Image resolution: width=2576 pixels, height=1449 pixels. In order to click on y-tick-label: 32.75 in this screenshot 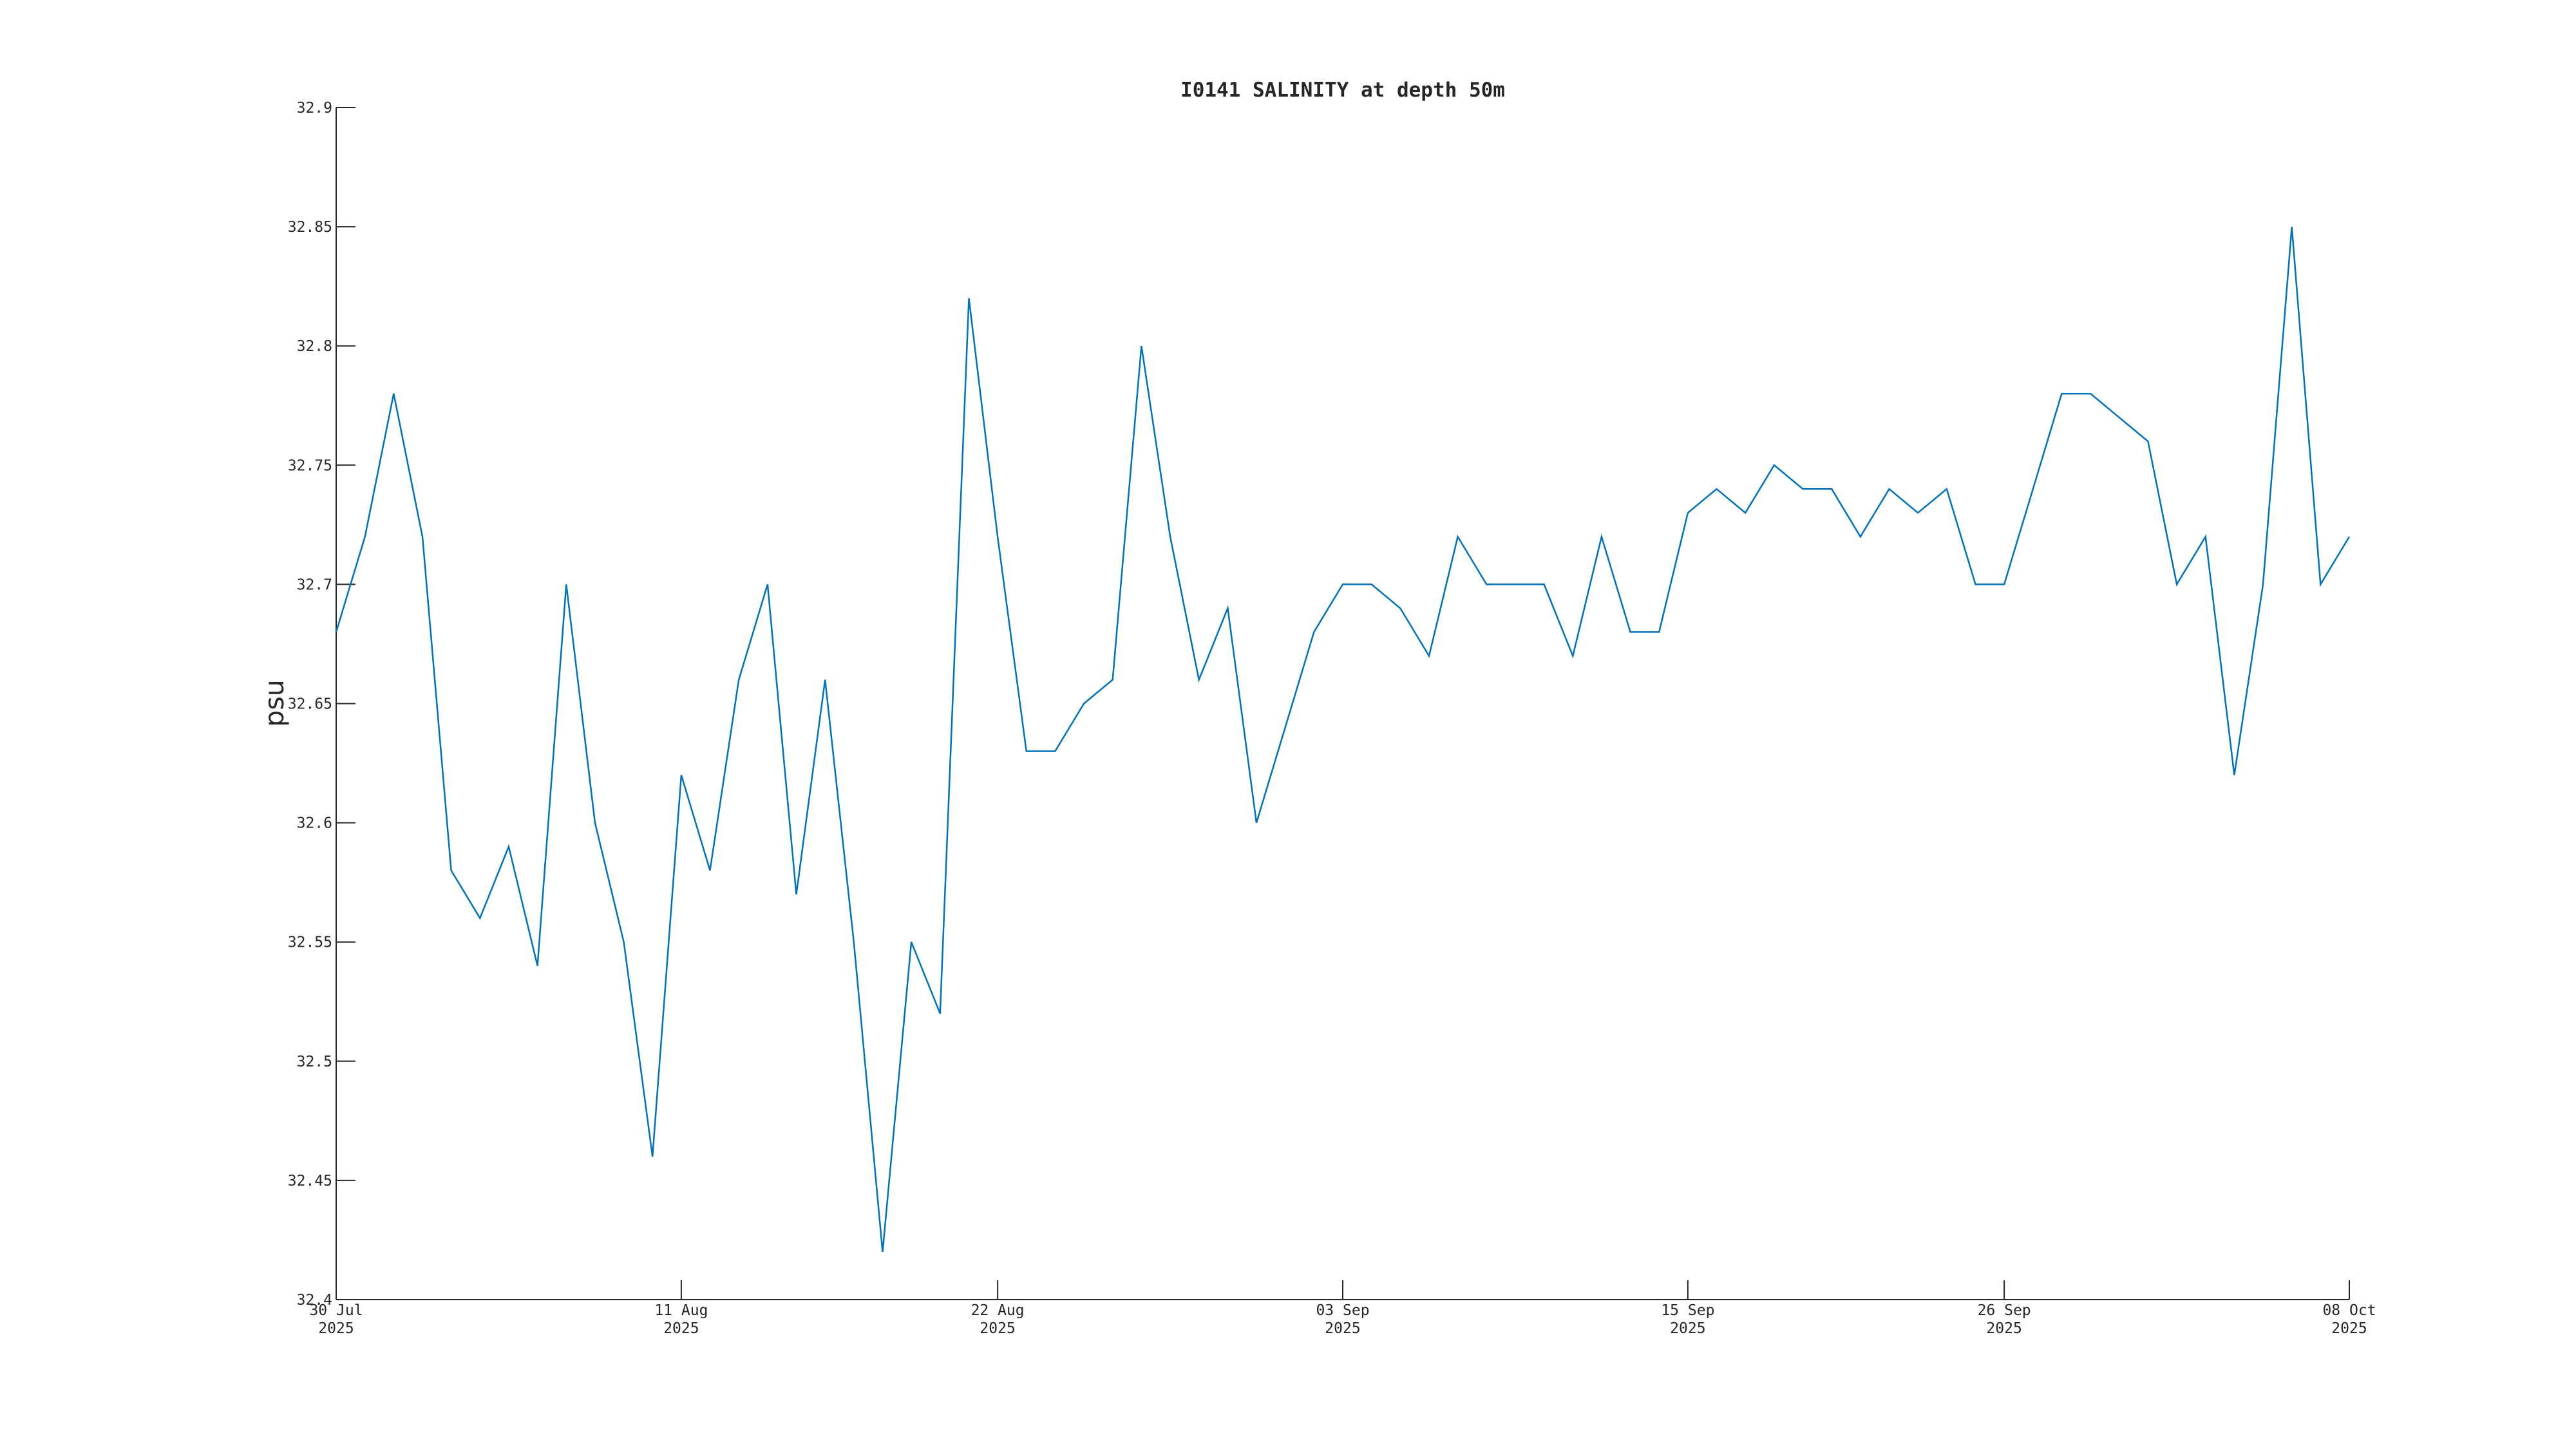, I will do `click(310, 465)`.